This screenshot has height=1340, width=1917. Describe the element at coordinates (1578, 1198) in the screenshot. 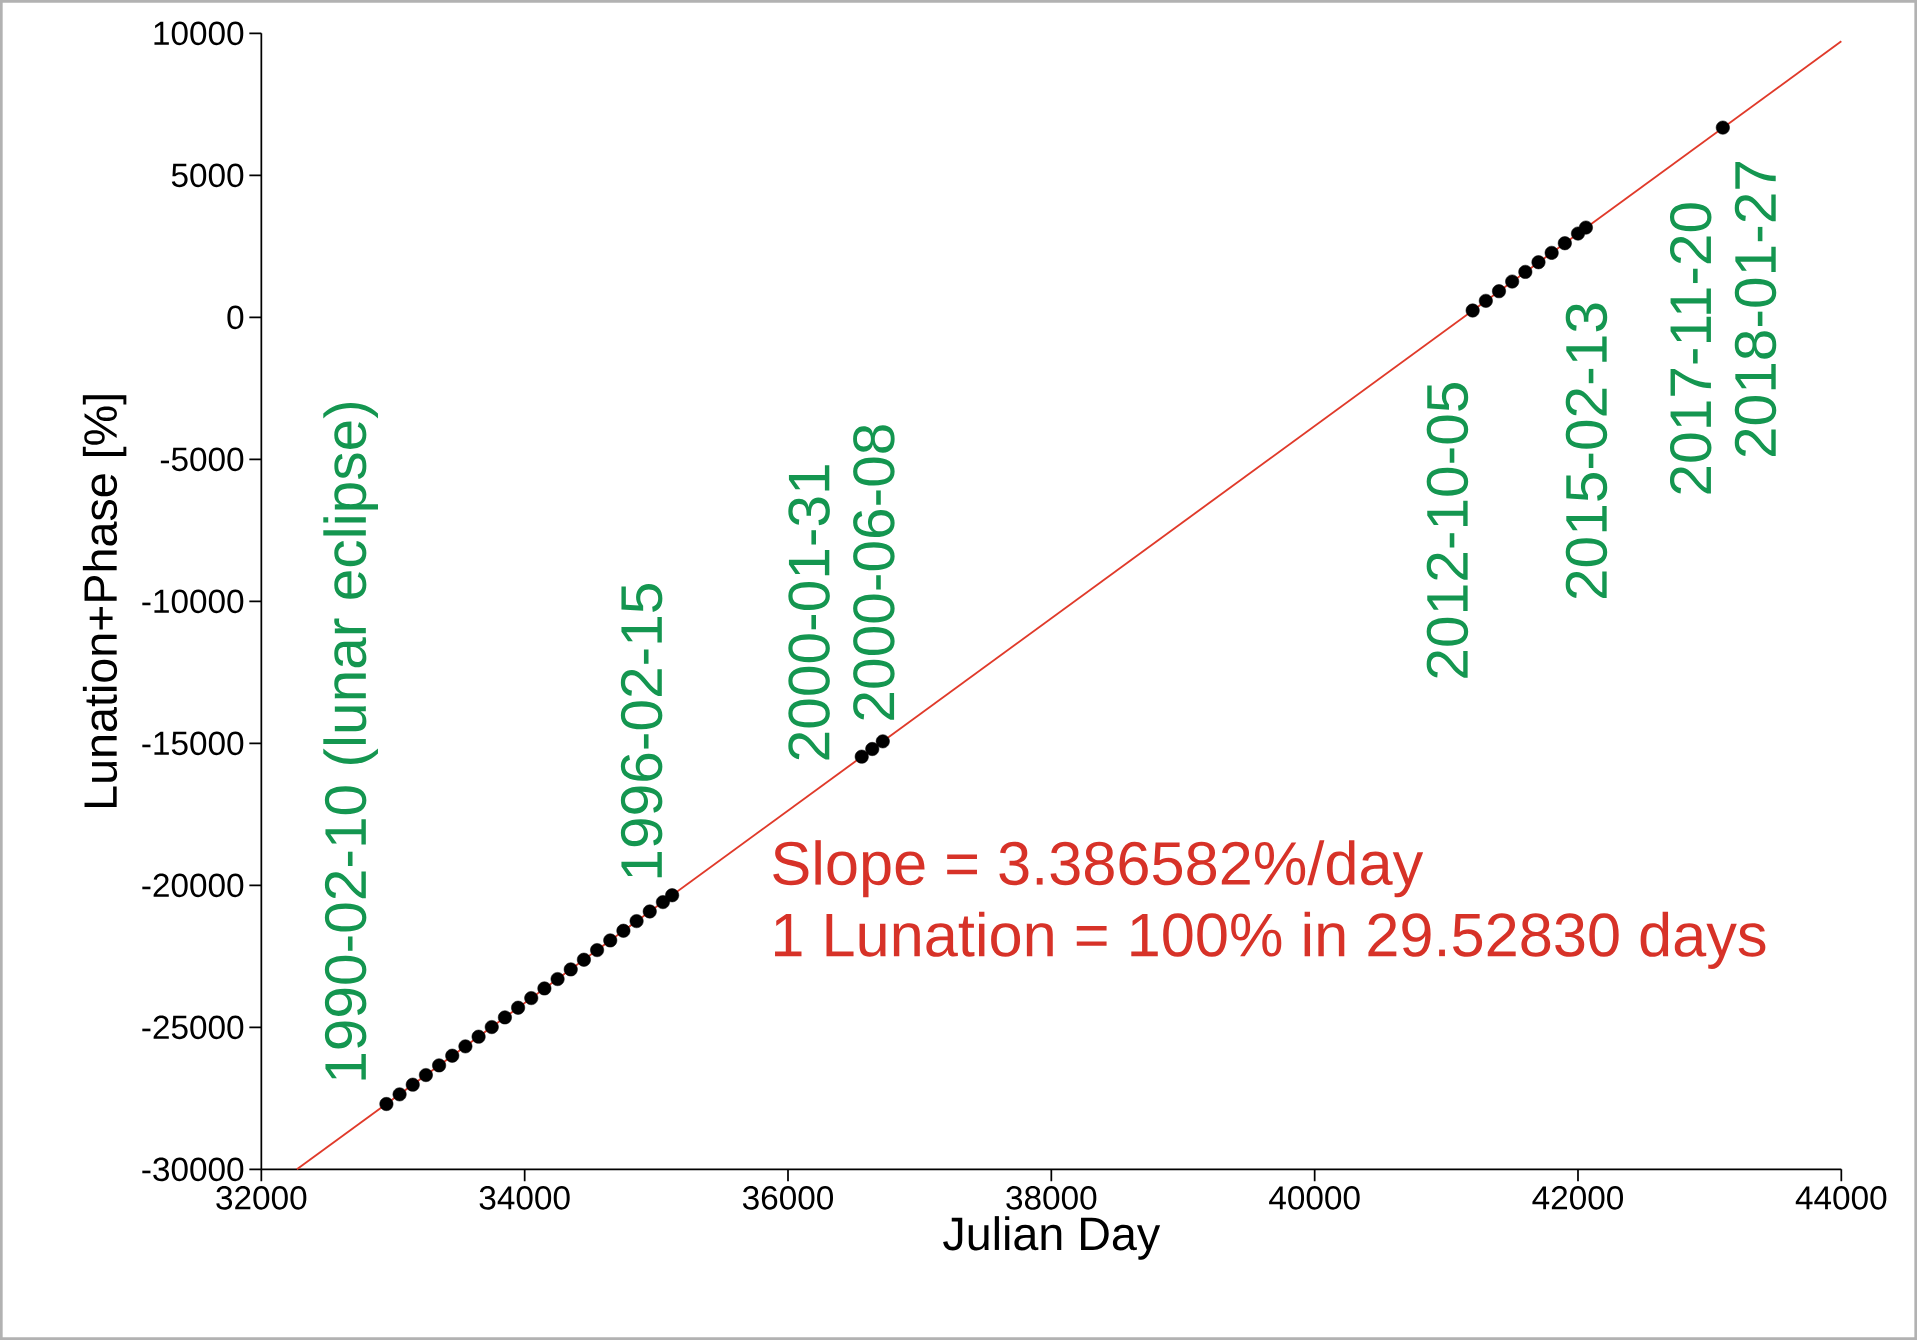

I see `x-tick-label: 42000` at that location.